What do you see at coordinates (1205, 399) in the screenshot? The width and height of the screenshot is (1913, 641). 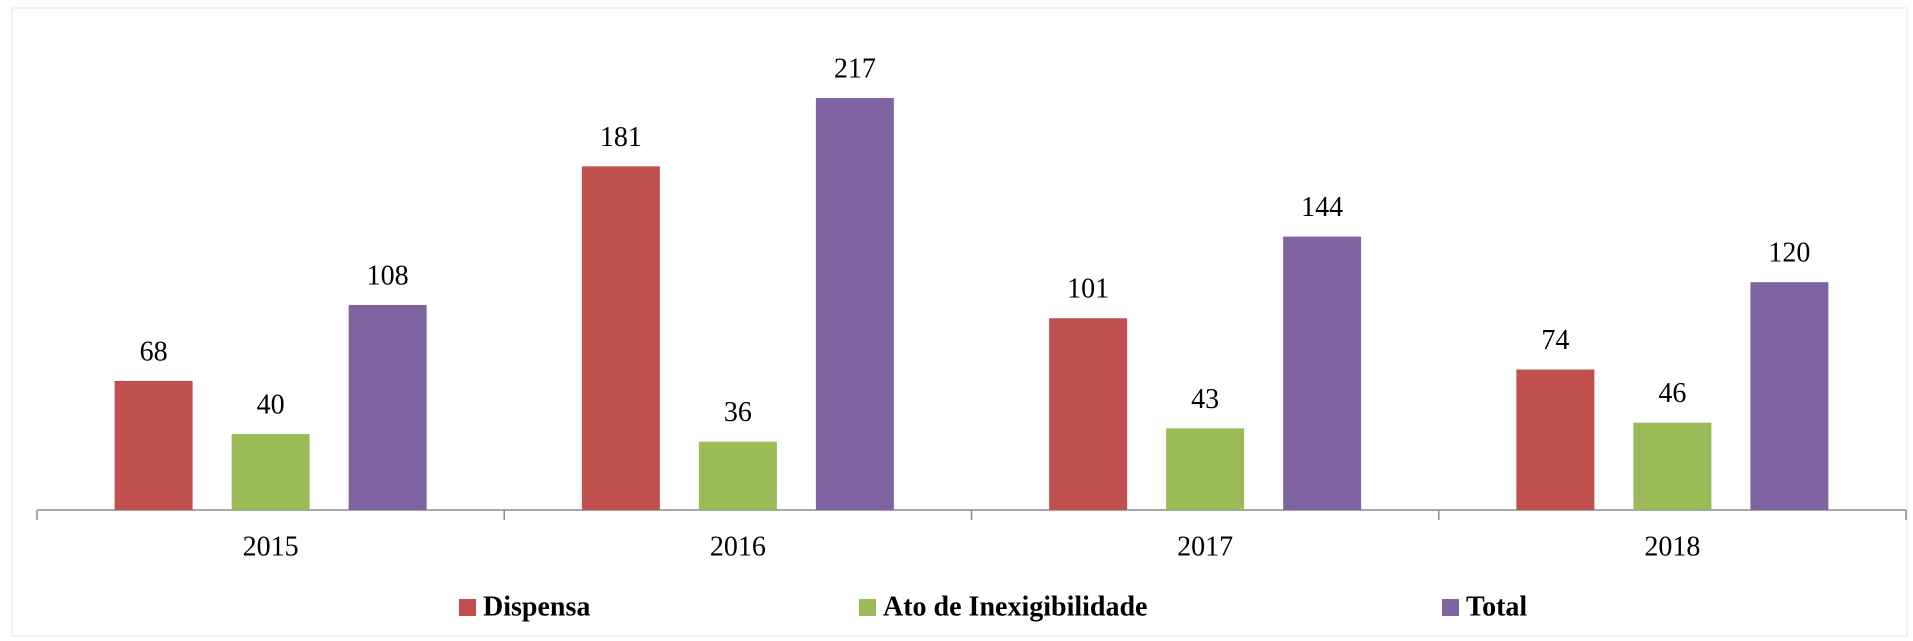 I see `data-label: 43` at bounding box center [1205, 399].